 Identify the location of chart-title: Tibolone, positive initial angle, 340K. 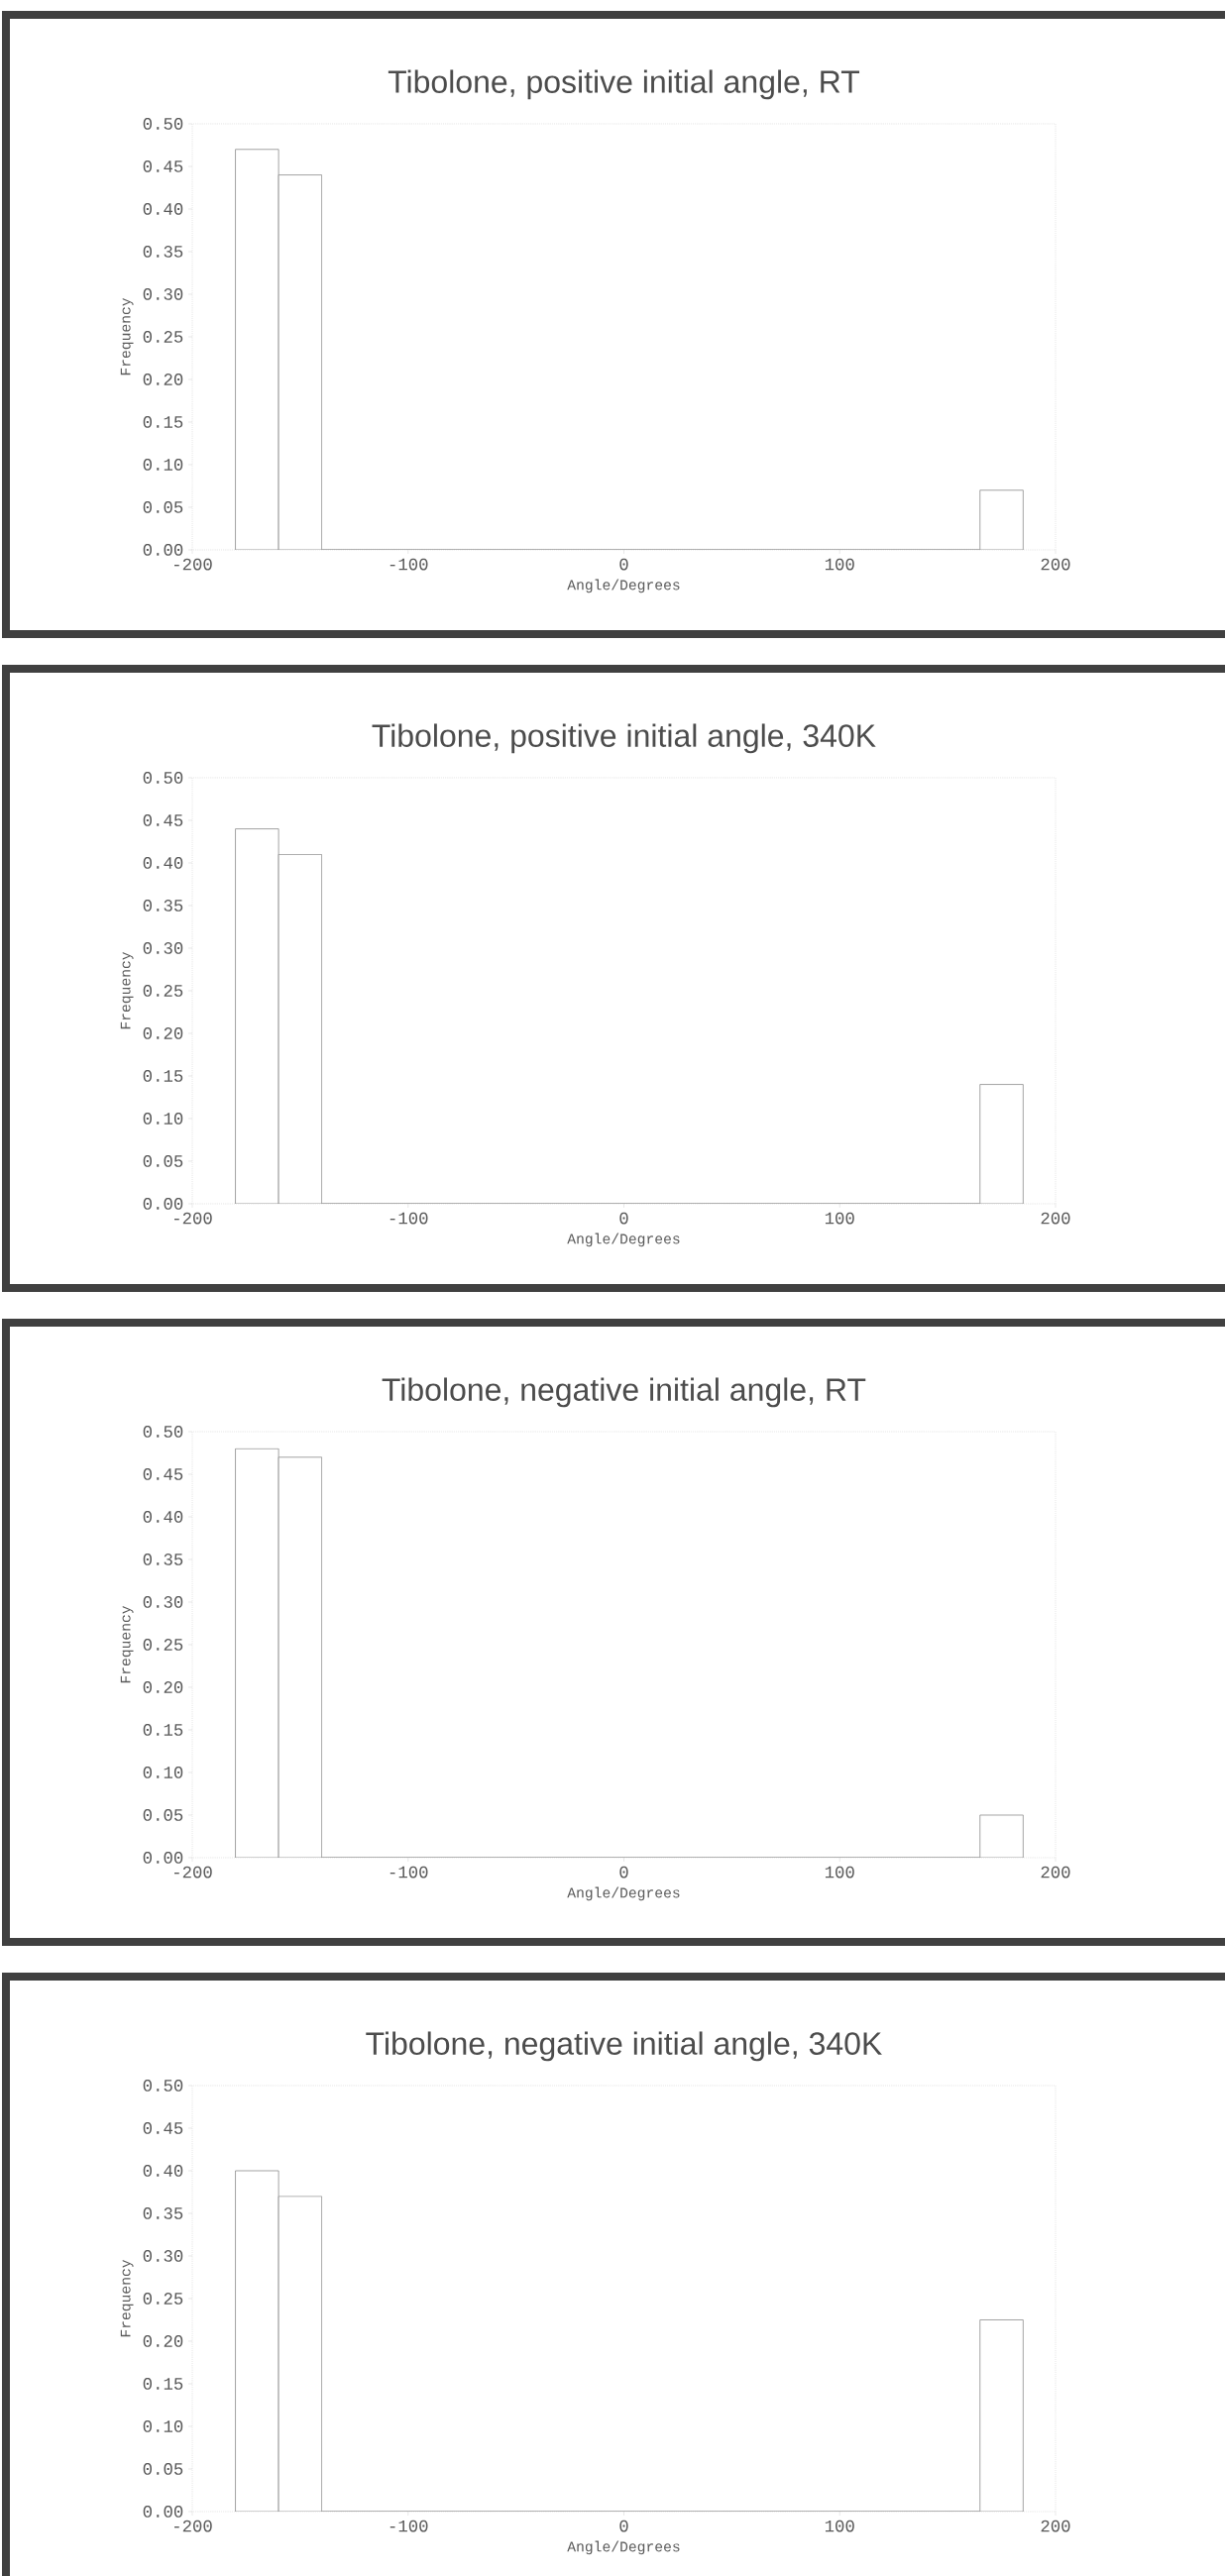
(624, 738).